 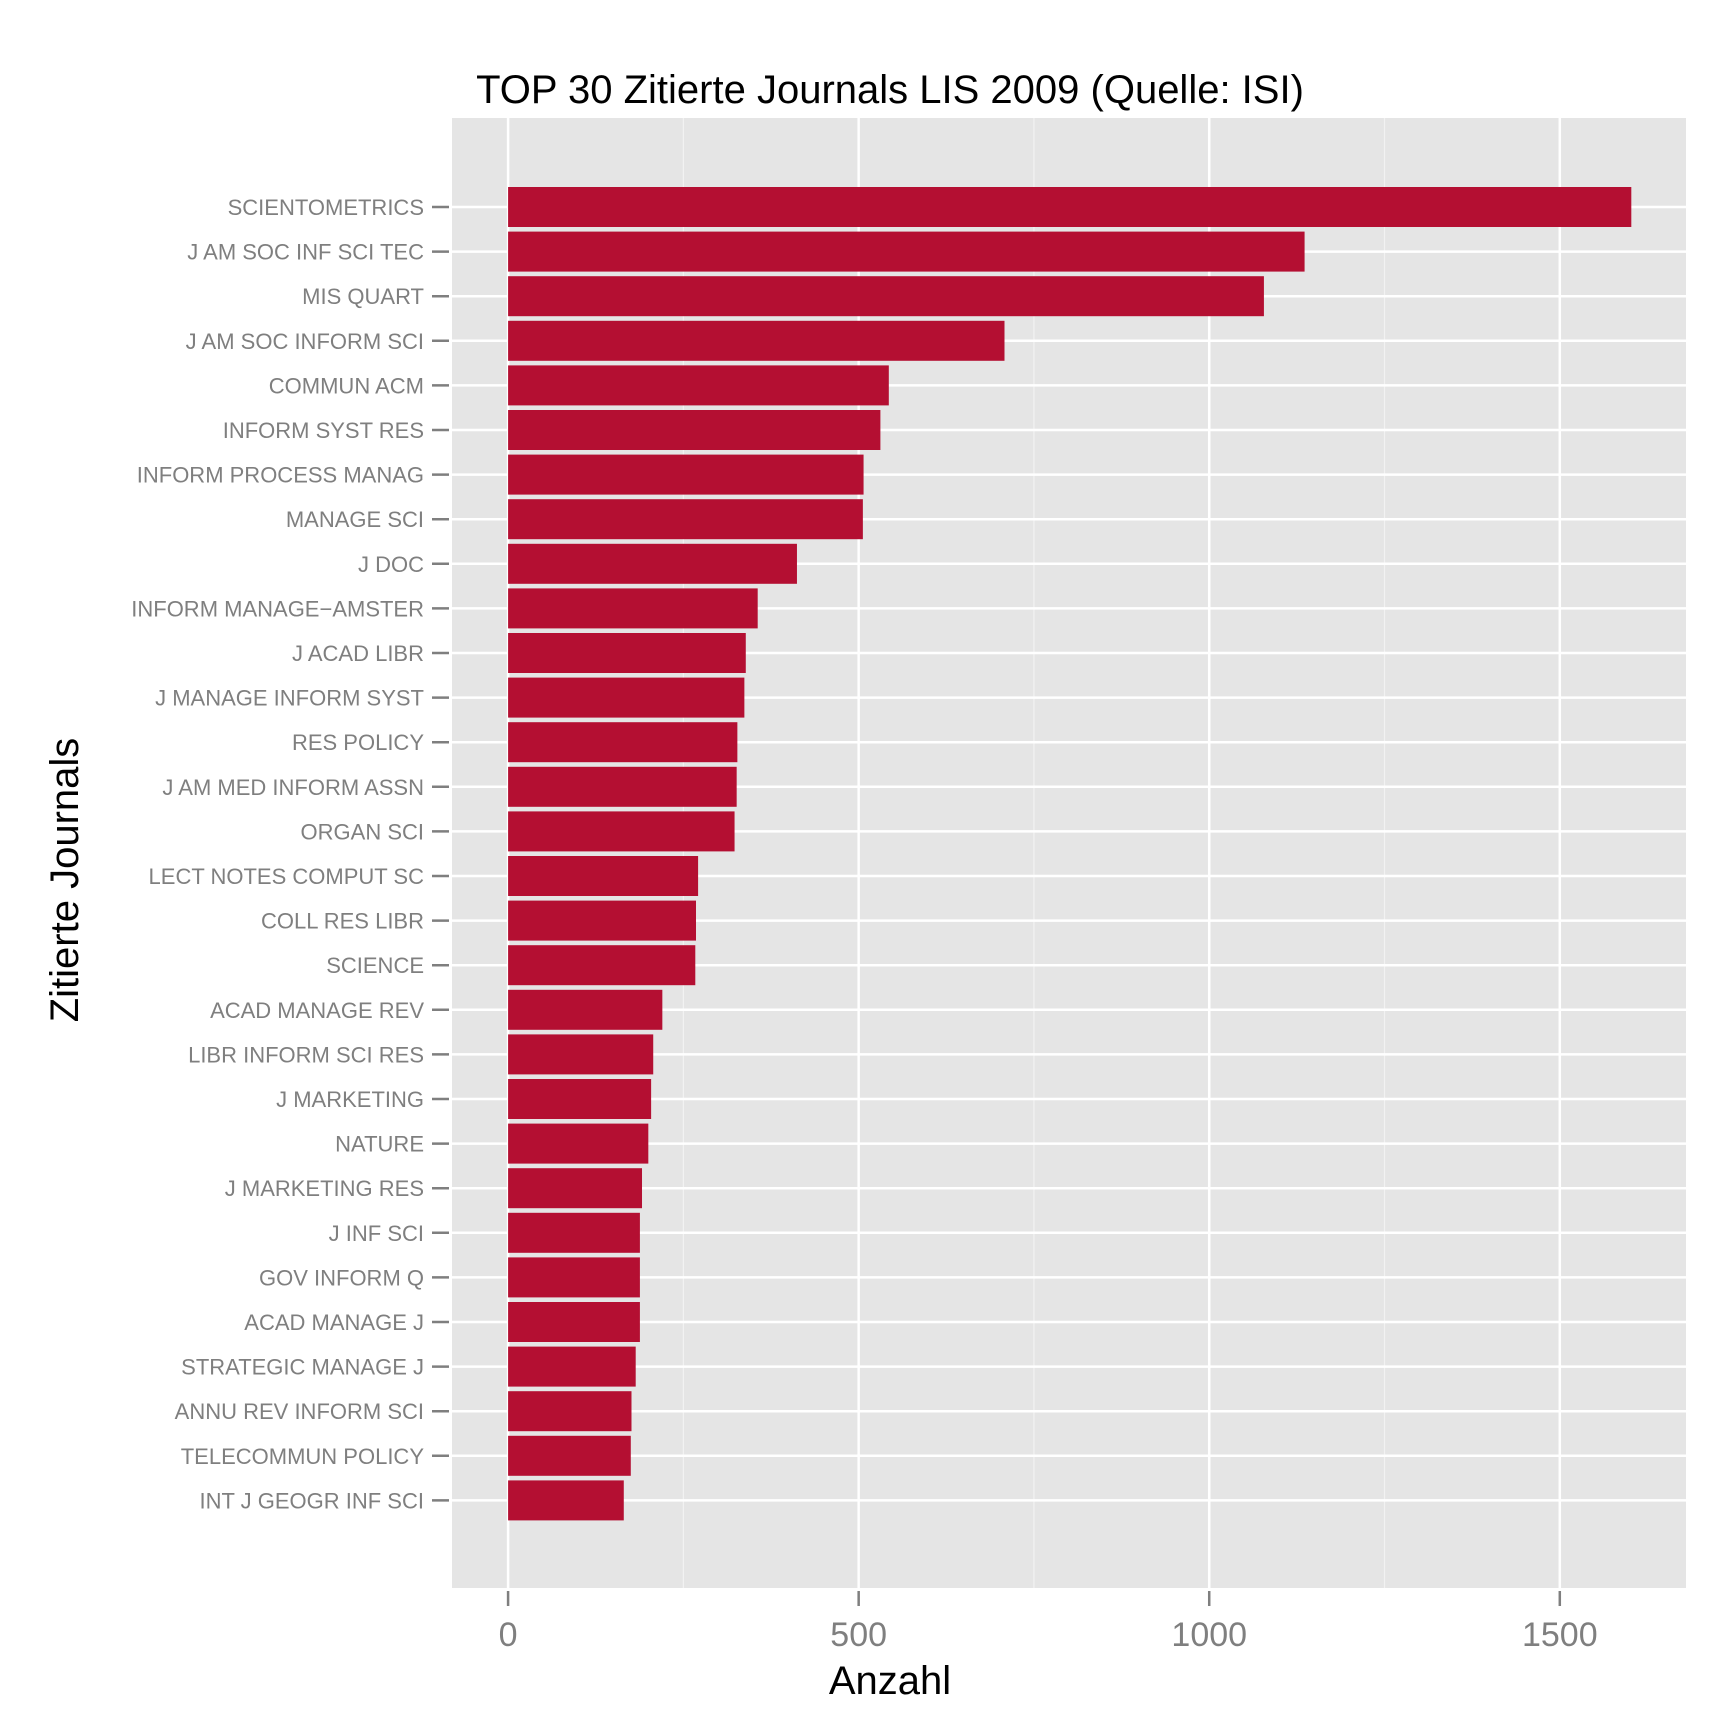 What do you see at coordinates (277, 608) in the screenshot?
I see `y-tick-label: INFORM MANAGE−AMSTER` at bounding box center [277, 608].